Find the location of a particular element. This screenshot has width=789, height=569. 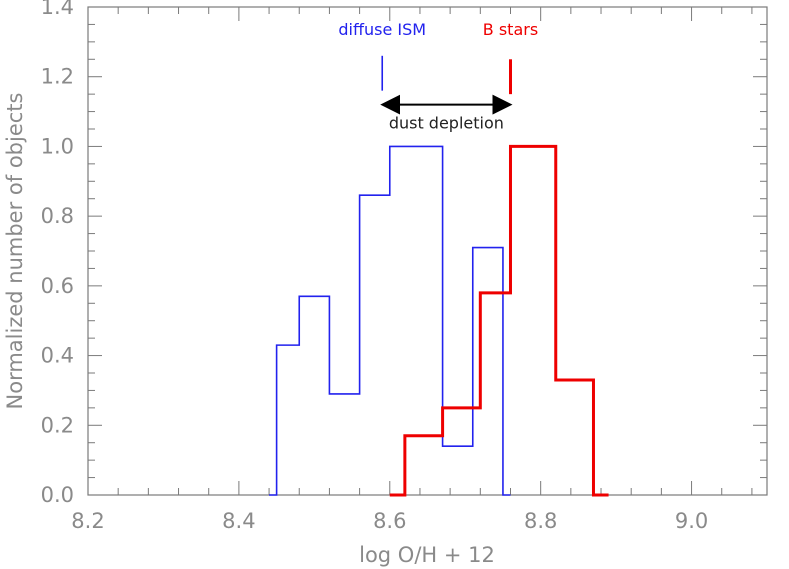

x-tick-labels: 8.2 8.4 8.6 8.8 9.0 is located at coordinates (389, 521).